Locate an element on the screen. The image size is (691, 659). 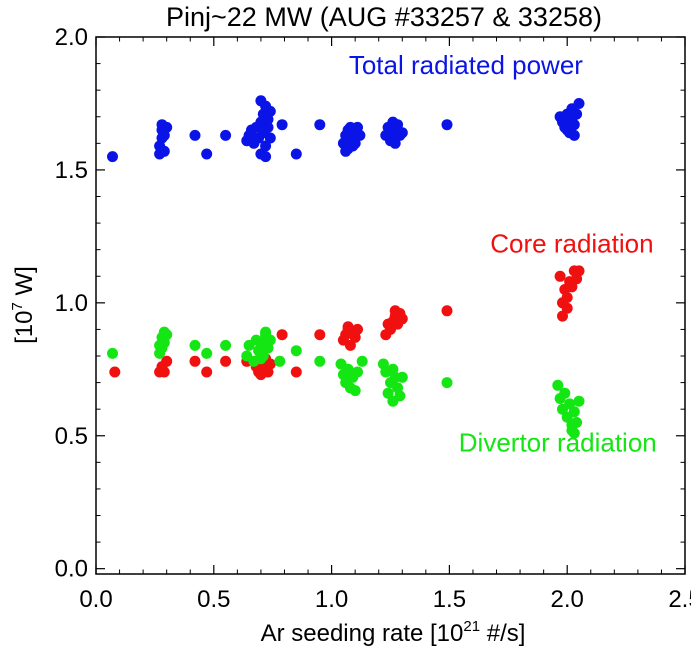
y-tick-label: 1.5 is located at coordinates (71, 170).